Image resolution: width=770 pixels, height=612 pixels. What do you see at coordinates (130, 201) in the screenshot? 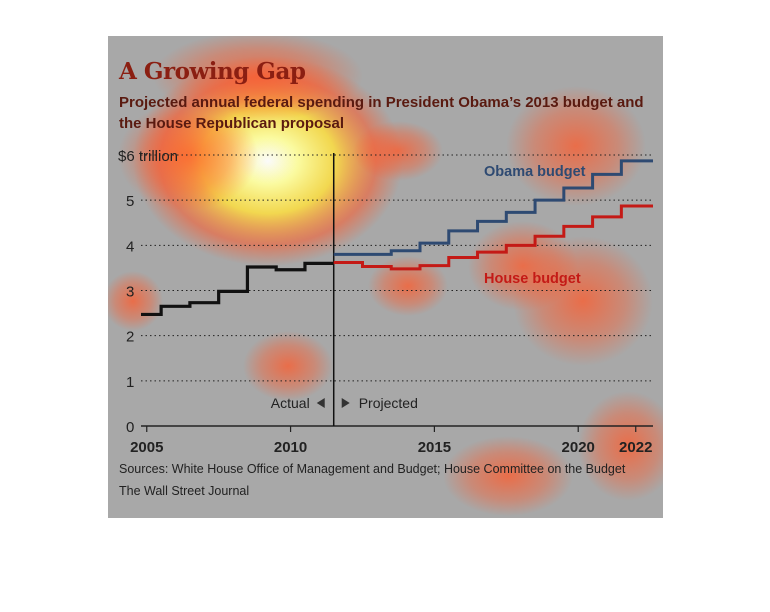
I see `y-tick-label: 5` at bounding box center [130, 201].